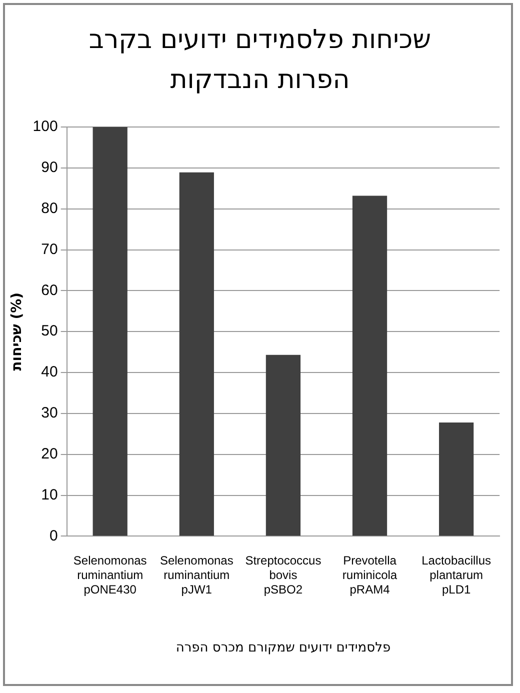  Describe the element at coordinates (17, 331) in the screenshot. I see `y-axis-title: שכיחות (%)` at that location.